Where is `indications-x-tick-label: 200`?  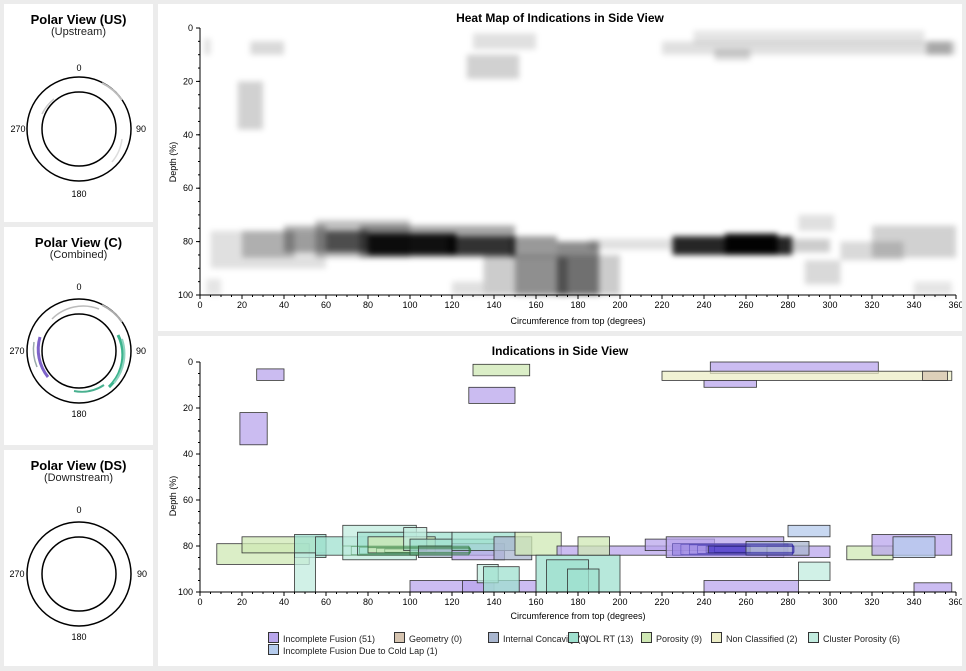
indications-x-tick-label: 200 is located at coordinates (619, 602).